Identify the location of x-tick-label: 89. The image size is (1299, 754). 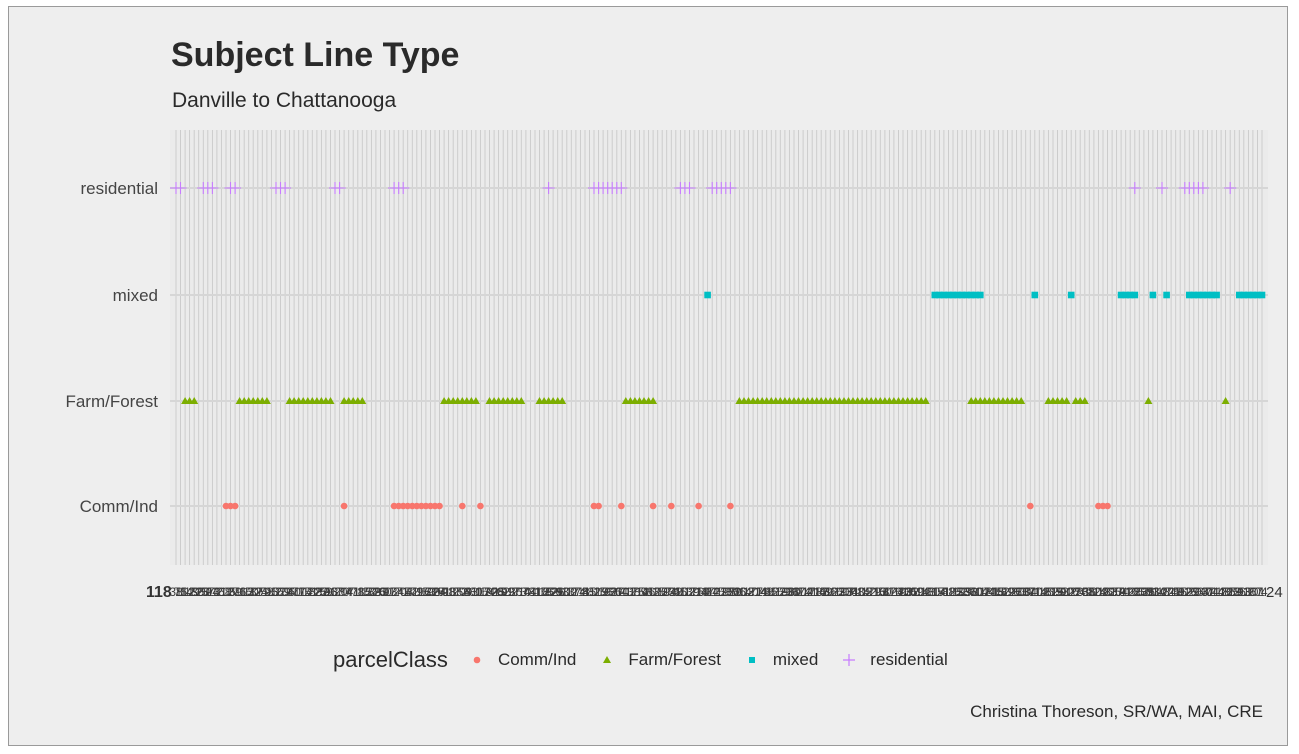
(1008, 592).